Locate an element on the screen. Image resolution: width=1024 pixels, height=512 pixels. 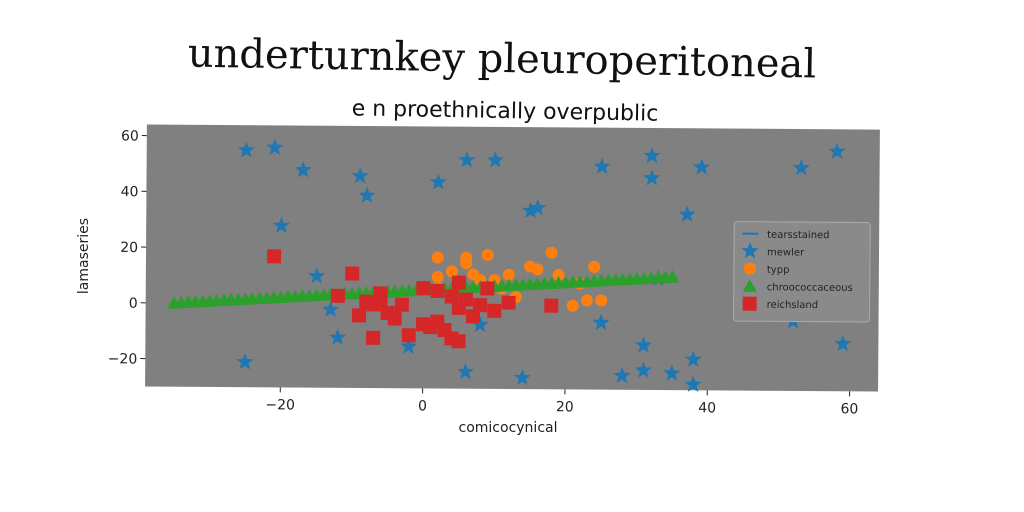
x-tick-label-3: 40 is located at coordinates (707, 408).